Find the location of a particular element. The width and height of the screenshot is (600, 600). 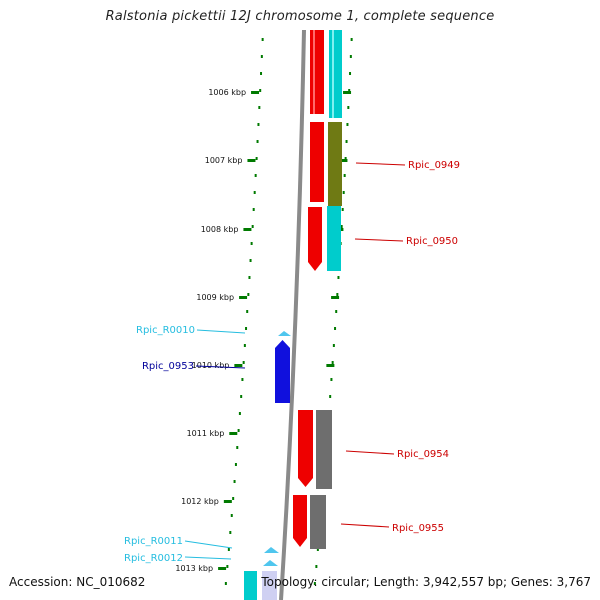

accession-text: Accession: NC_010682 is located at coordinates (77, 582).